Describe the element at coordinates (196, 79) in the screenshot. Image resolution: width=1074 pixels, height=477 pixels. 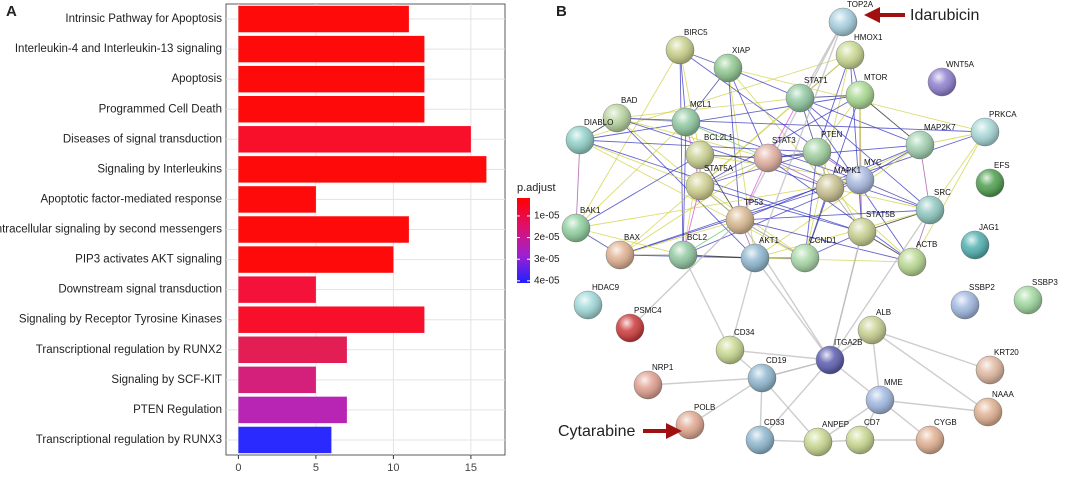
I see `y-tick-label: Apoptosis` at that location.